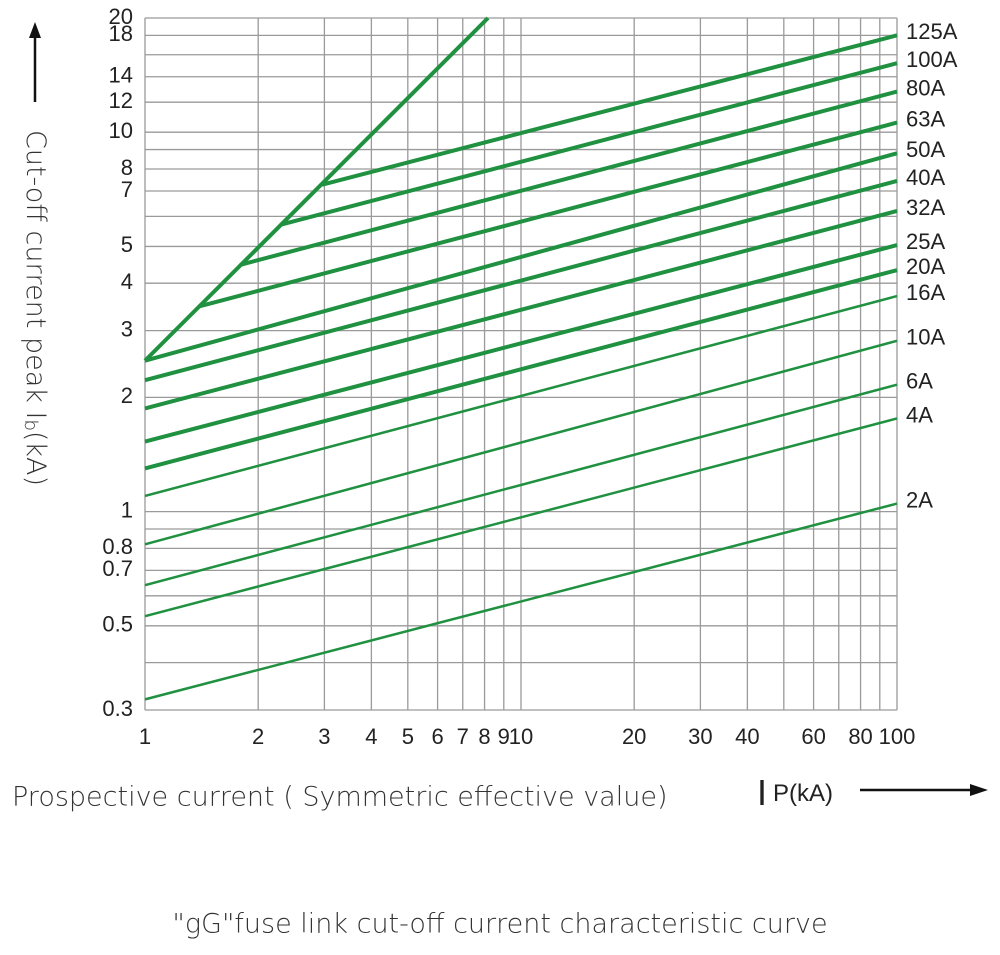  I want to click on x-tick-label: 60, so click(813, 736).